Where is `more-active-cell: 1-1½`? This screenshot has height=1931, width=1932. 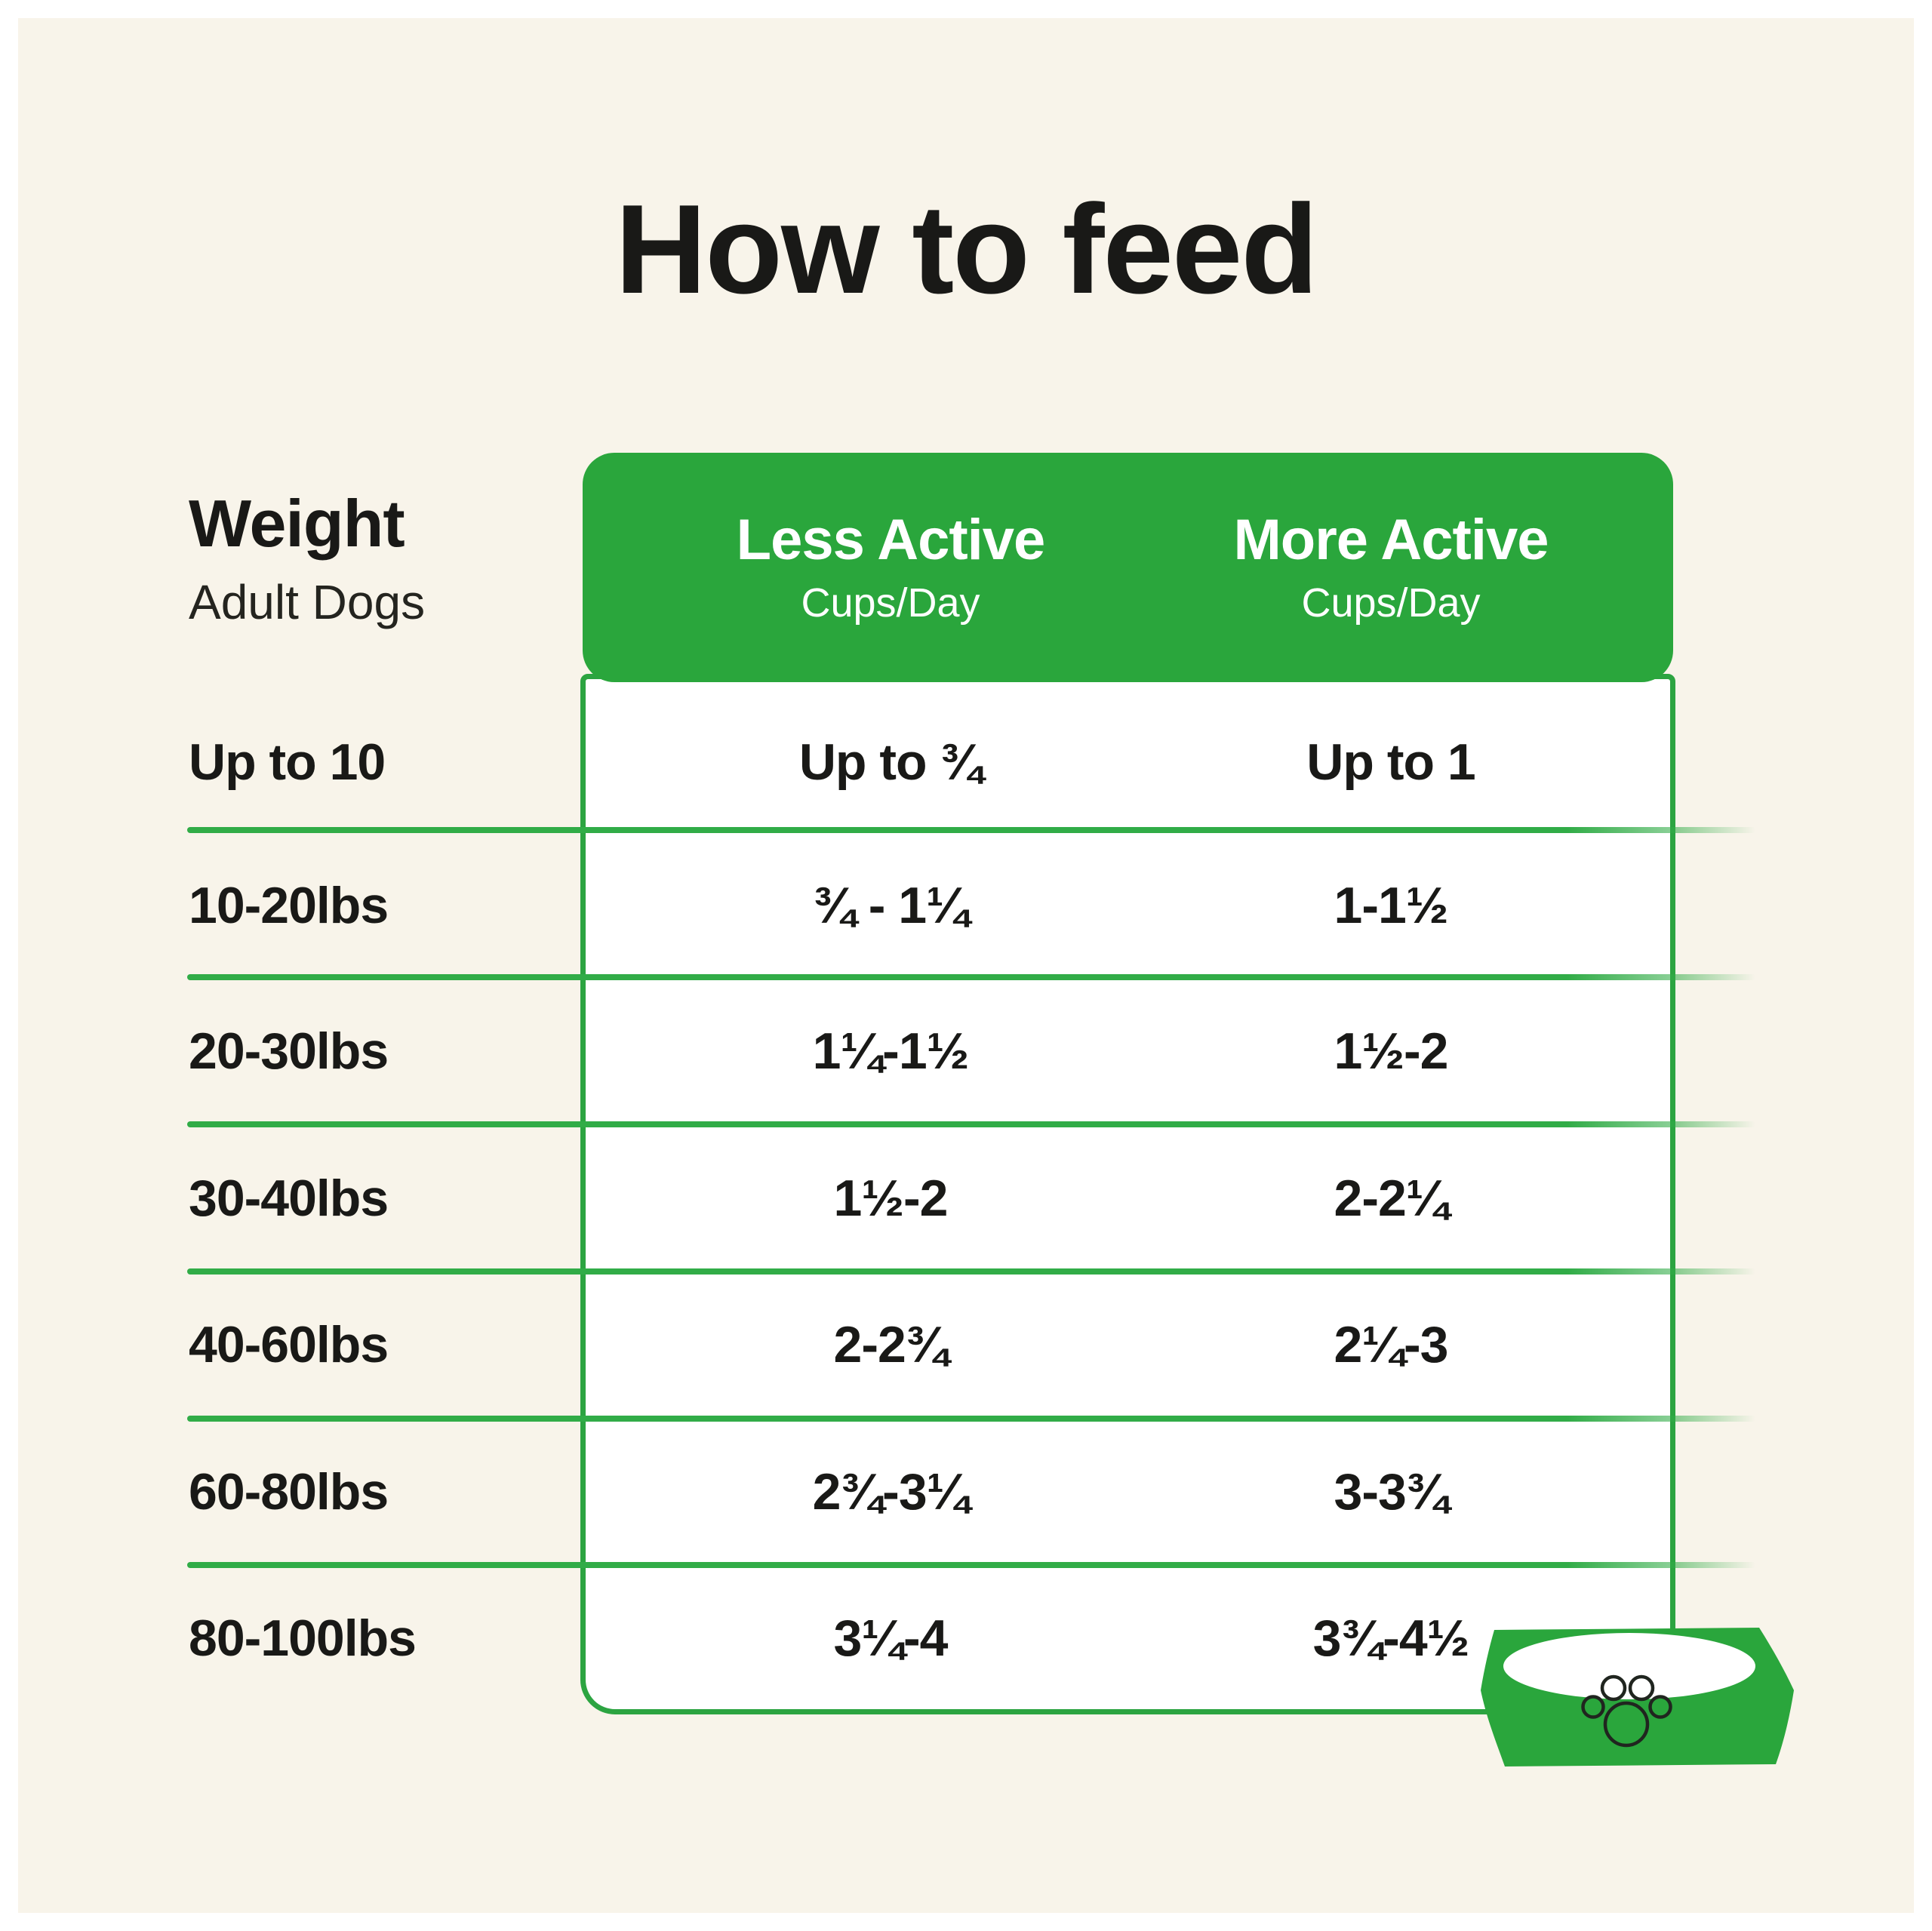 more-active-cell: 1-1½ is located at coordinates (1391, 906).